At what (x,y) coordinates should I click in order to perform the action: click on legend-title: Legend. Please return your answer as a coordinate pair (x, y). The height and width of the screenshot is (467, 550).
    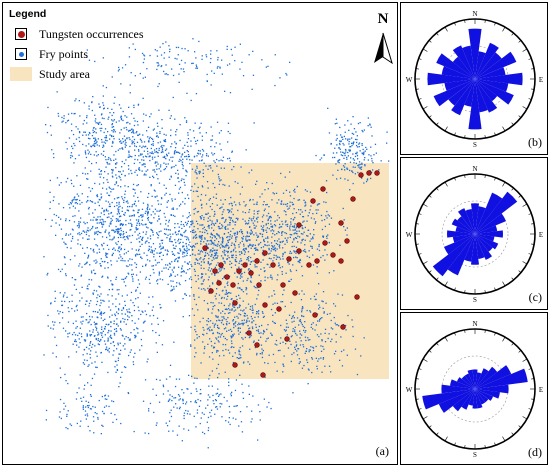
    Looking at the image, I should click on (28, 14).